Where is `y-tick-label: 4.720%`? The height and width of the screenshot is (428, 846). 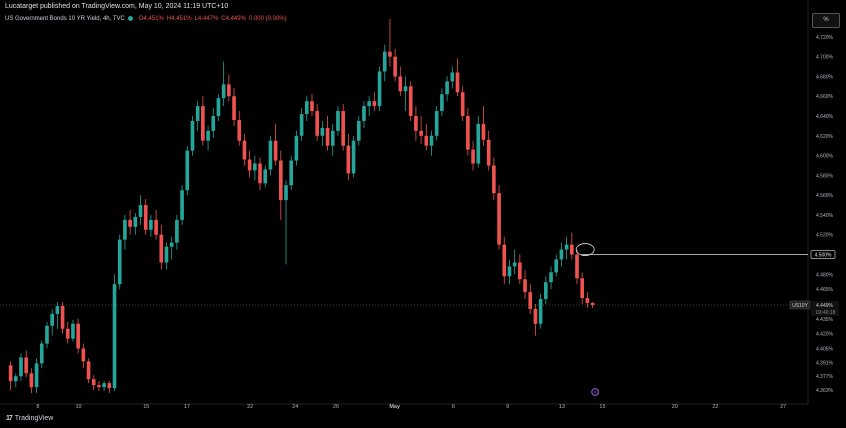
y-tick-label: 4.720% is located at coordinates (825, 38).